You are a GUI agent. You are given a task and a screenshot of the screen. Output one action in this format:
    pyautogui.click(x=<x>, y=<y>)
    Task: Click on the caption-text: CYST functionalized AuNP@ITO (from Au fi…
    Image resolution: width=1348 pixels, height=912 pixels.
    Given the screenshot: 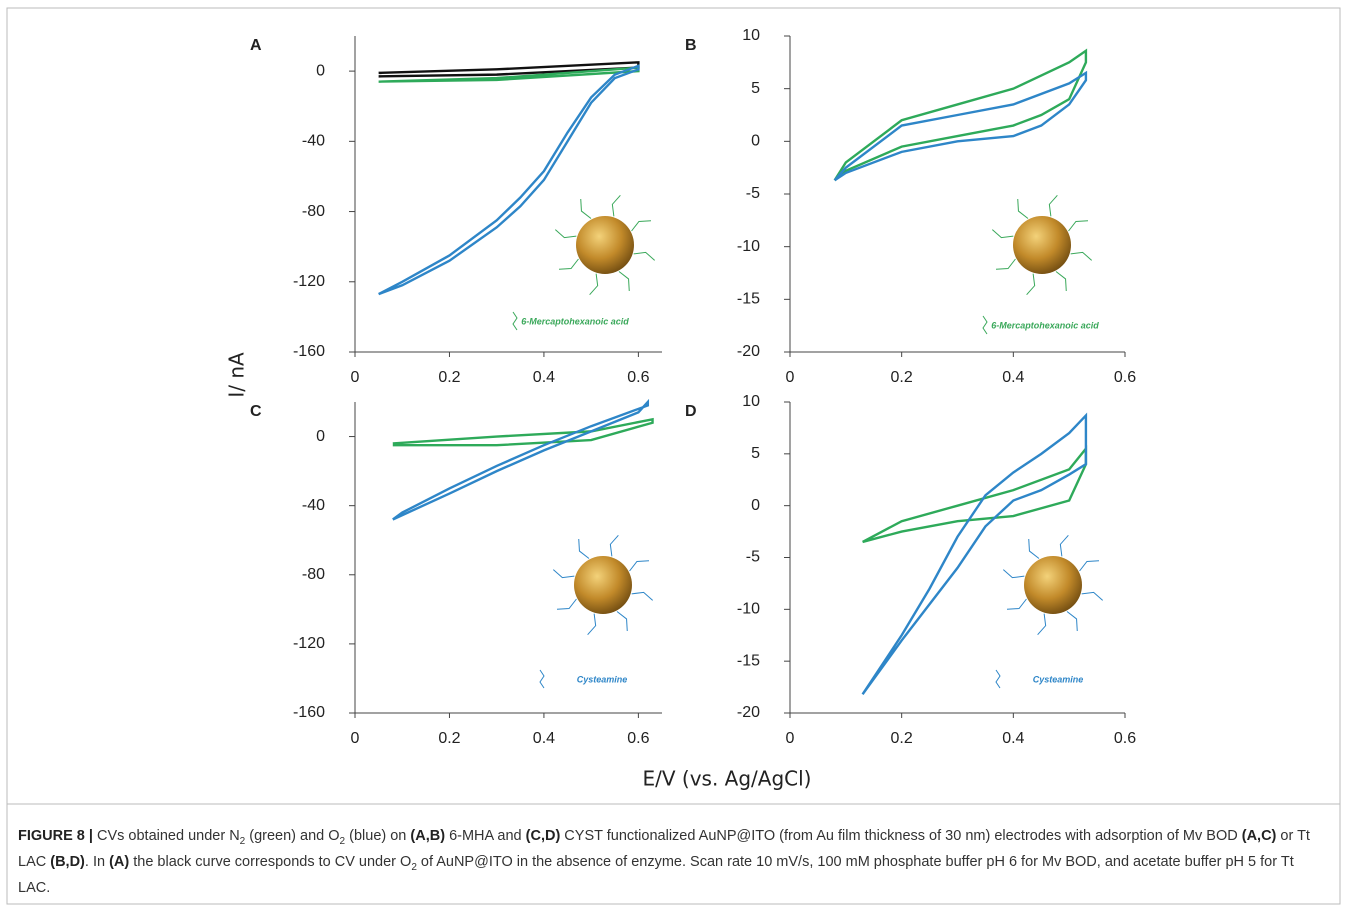 What is the action you would take?
    pyautogui.click(x=901, y=836)
    